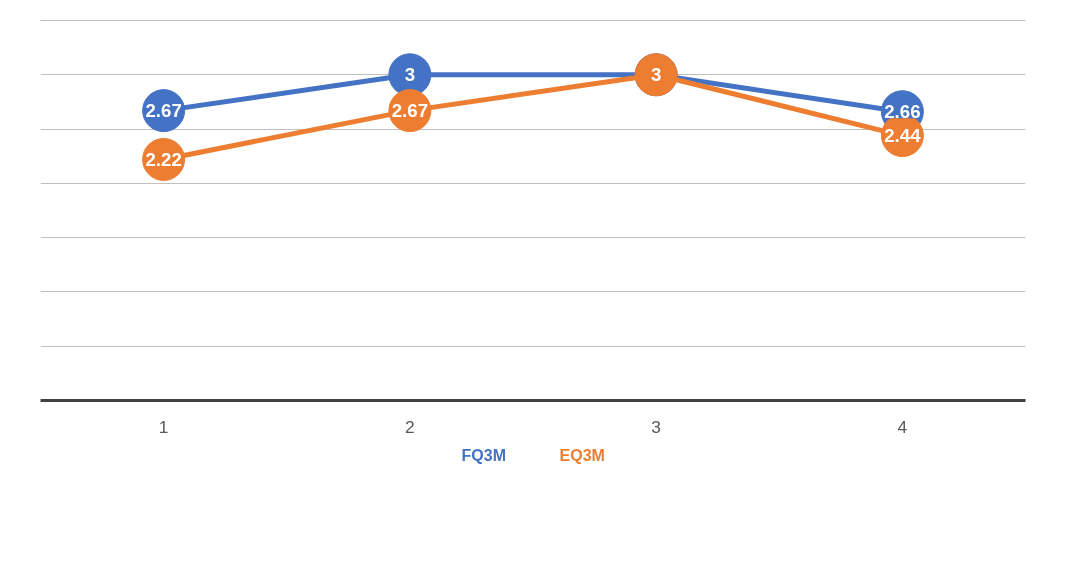 The width and height of the screenshot is (1076, 581). Describe the element at coordinates (903, 136) in the screenshot. I see `data-label: 2.44` at that location.